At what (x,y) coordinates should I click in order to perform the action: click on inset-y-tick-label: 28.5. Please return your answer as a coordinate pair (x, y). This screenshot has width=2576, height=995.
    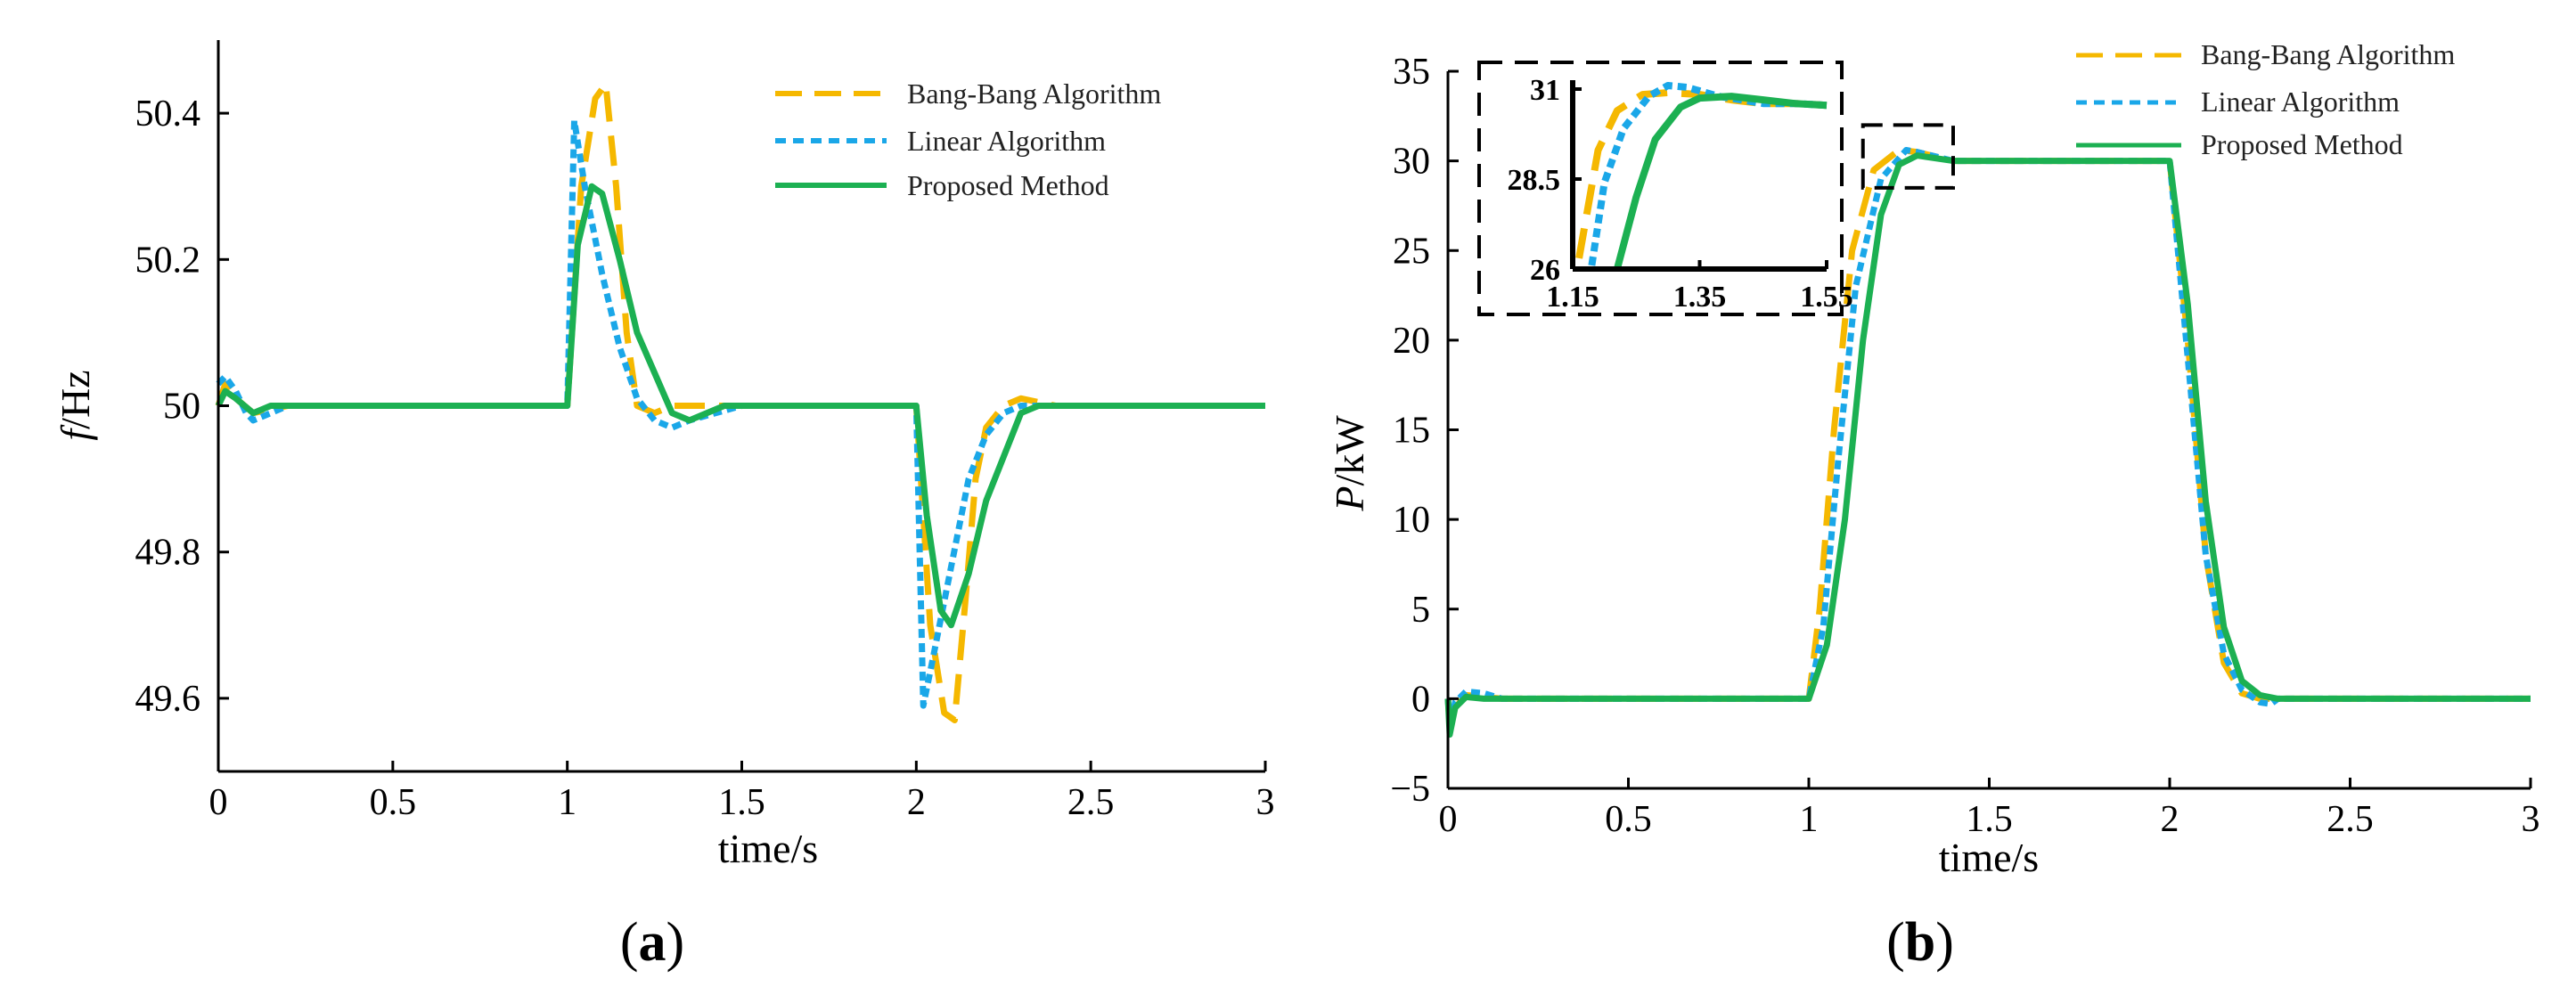
    Looking at the image, I should click on (1534, 180).